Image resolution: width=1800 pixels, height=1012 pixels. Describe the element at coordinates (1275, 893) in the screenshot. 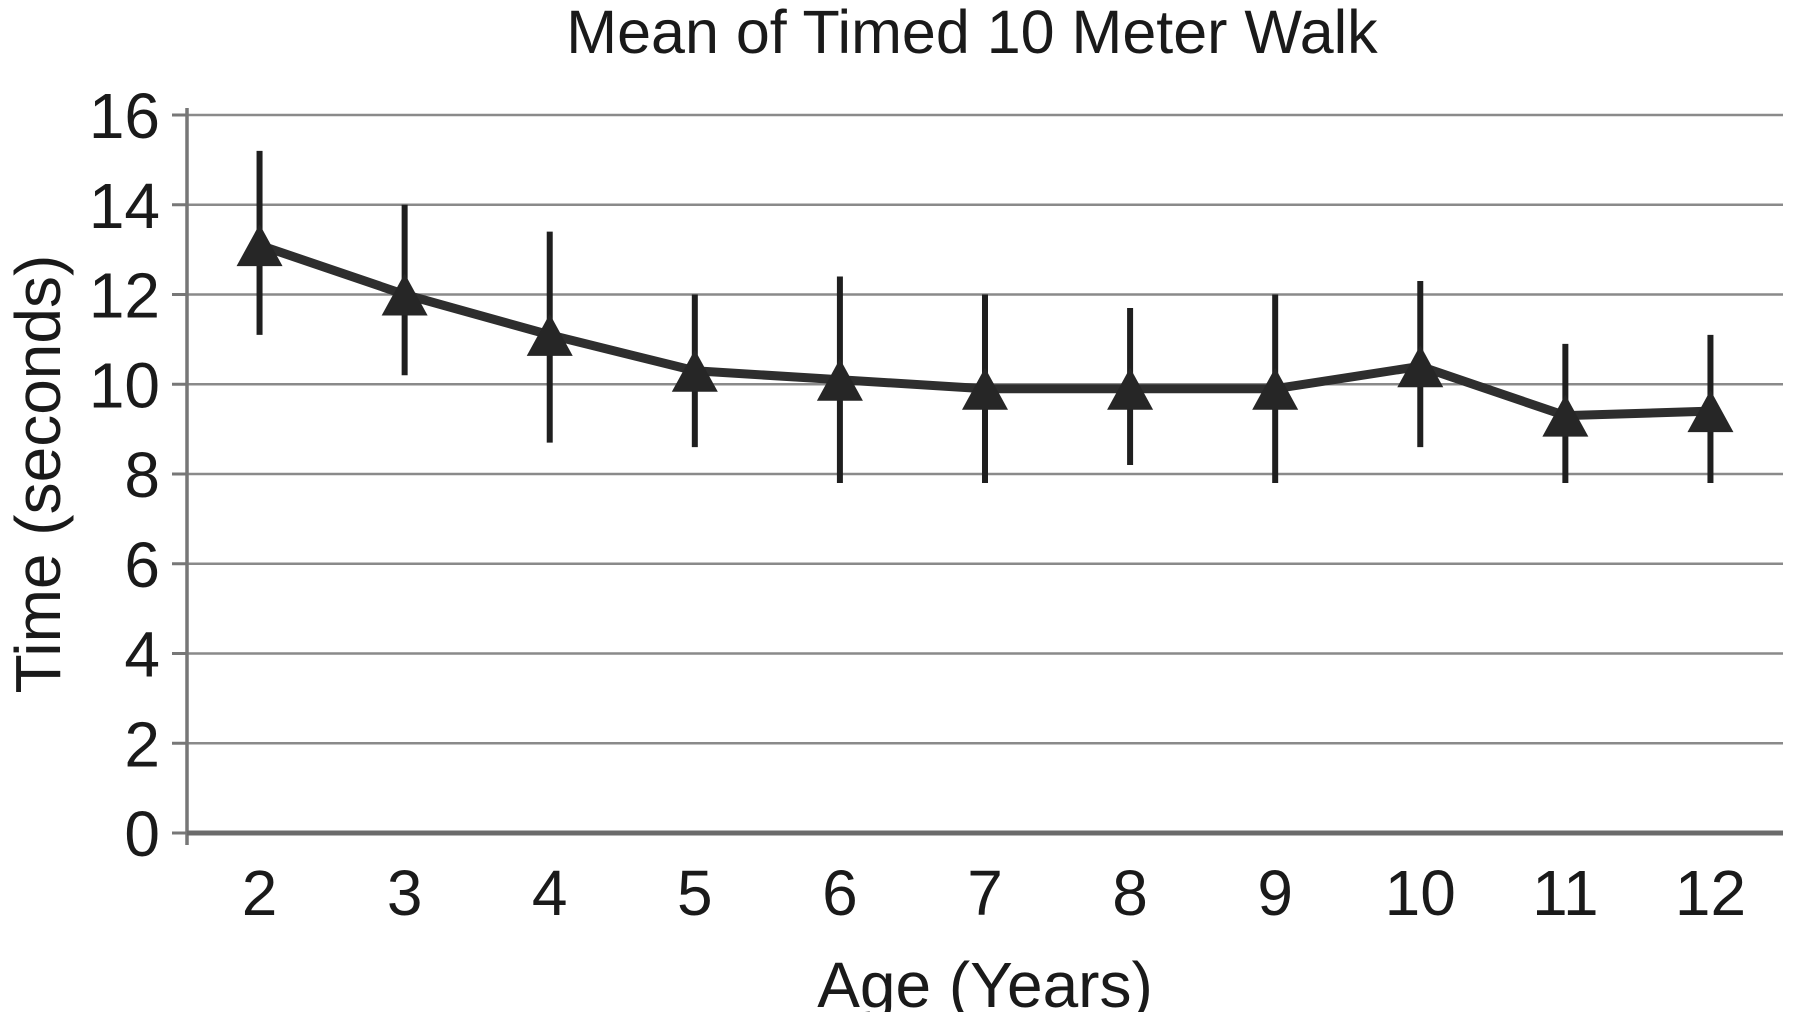

I see `x-tick-label: 9` at that location.